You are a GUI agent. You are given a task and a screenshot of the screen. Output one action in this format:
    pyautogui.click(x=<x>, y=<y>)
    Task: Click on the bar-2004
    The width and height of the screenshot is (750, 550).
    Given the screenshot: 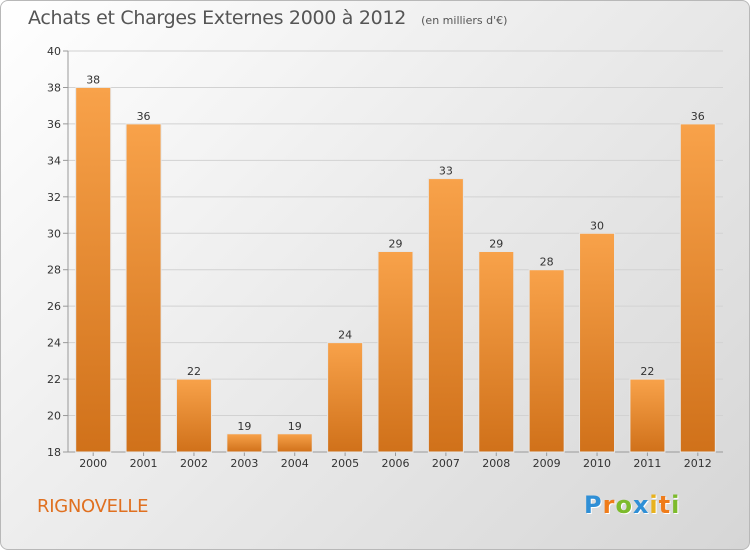 What is the action you would take?
    pyautogui.click(x=294, y=443)
    